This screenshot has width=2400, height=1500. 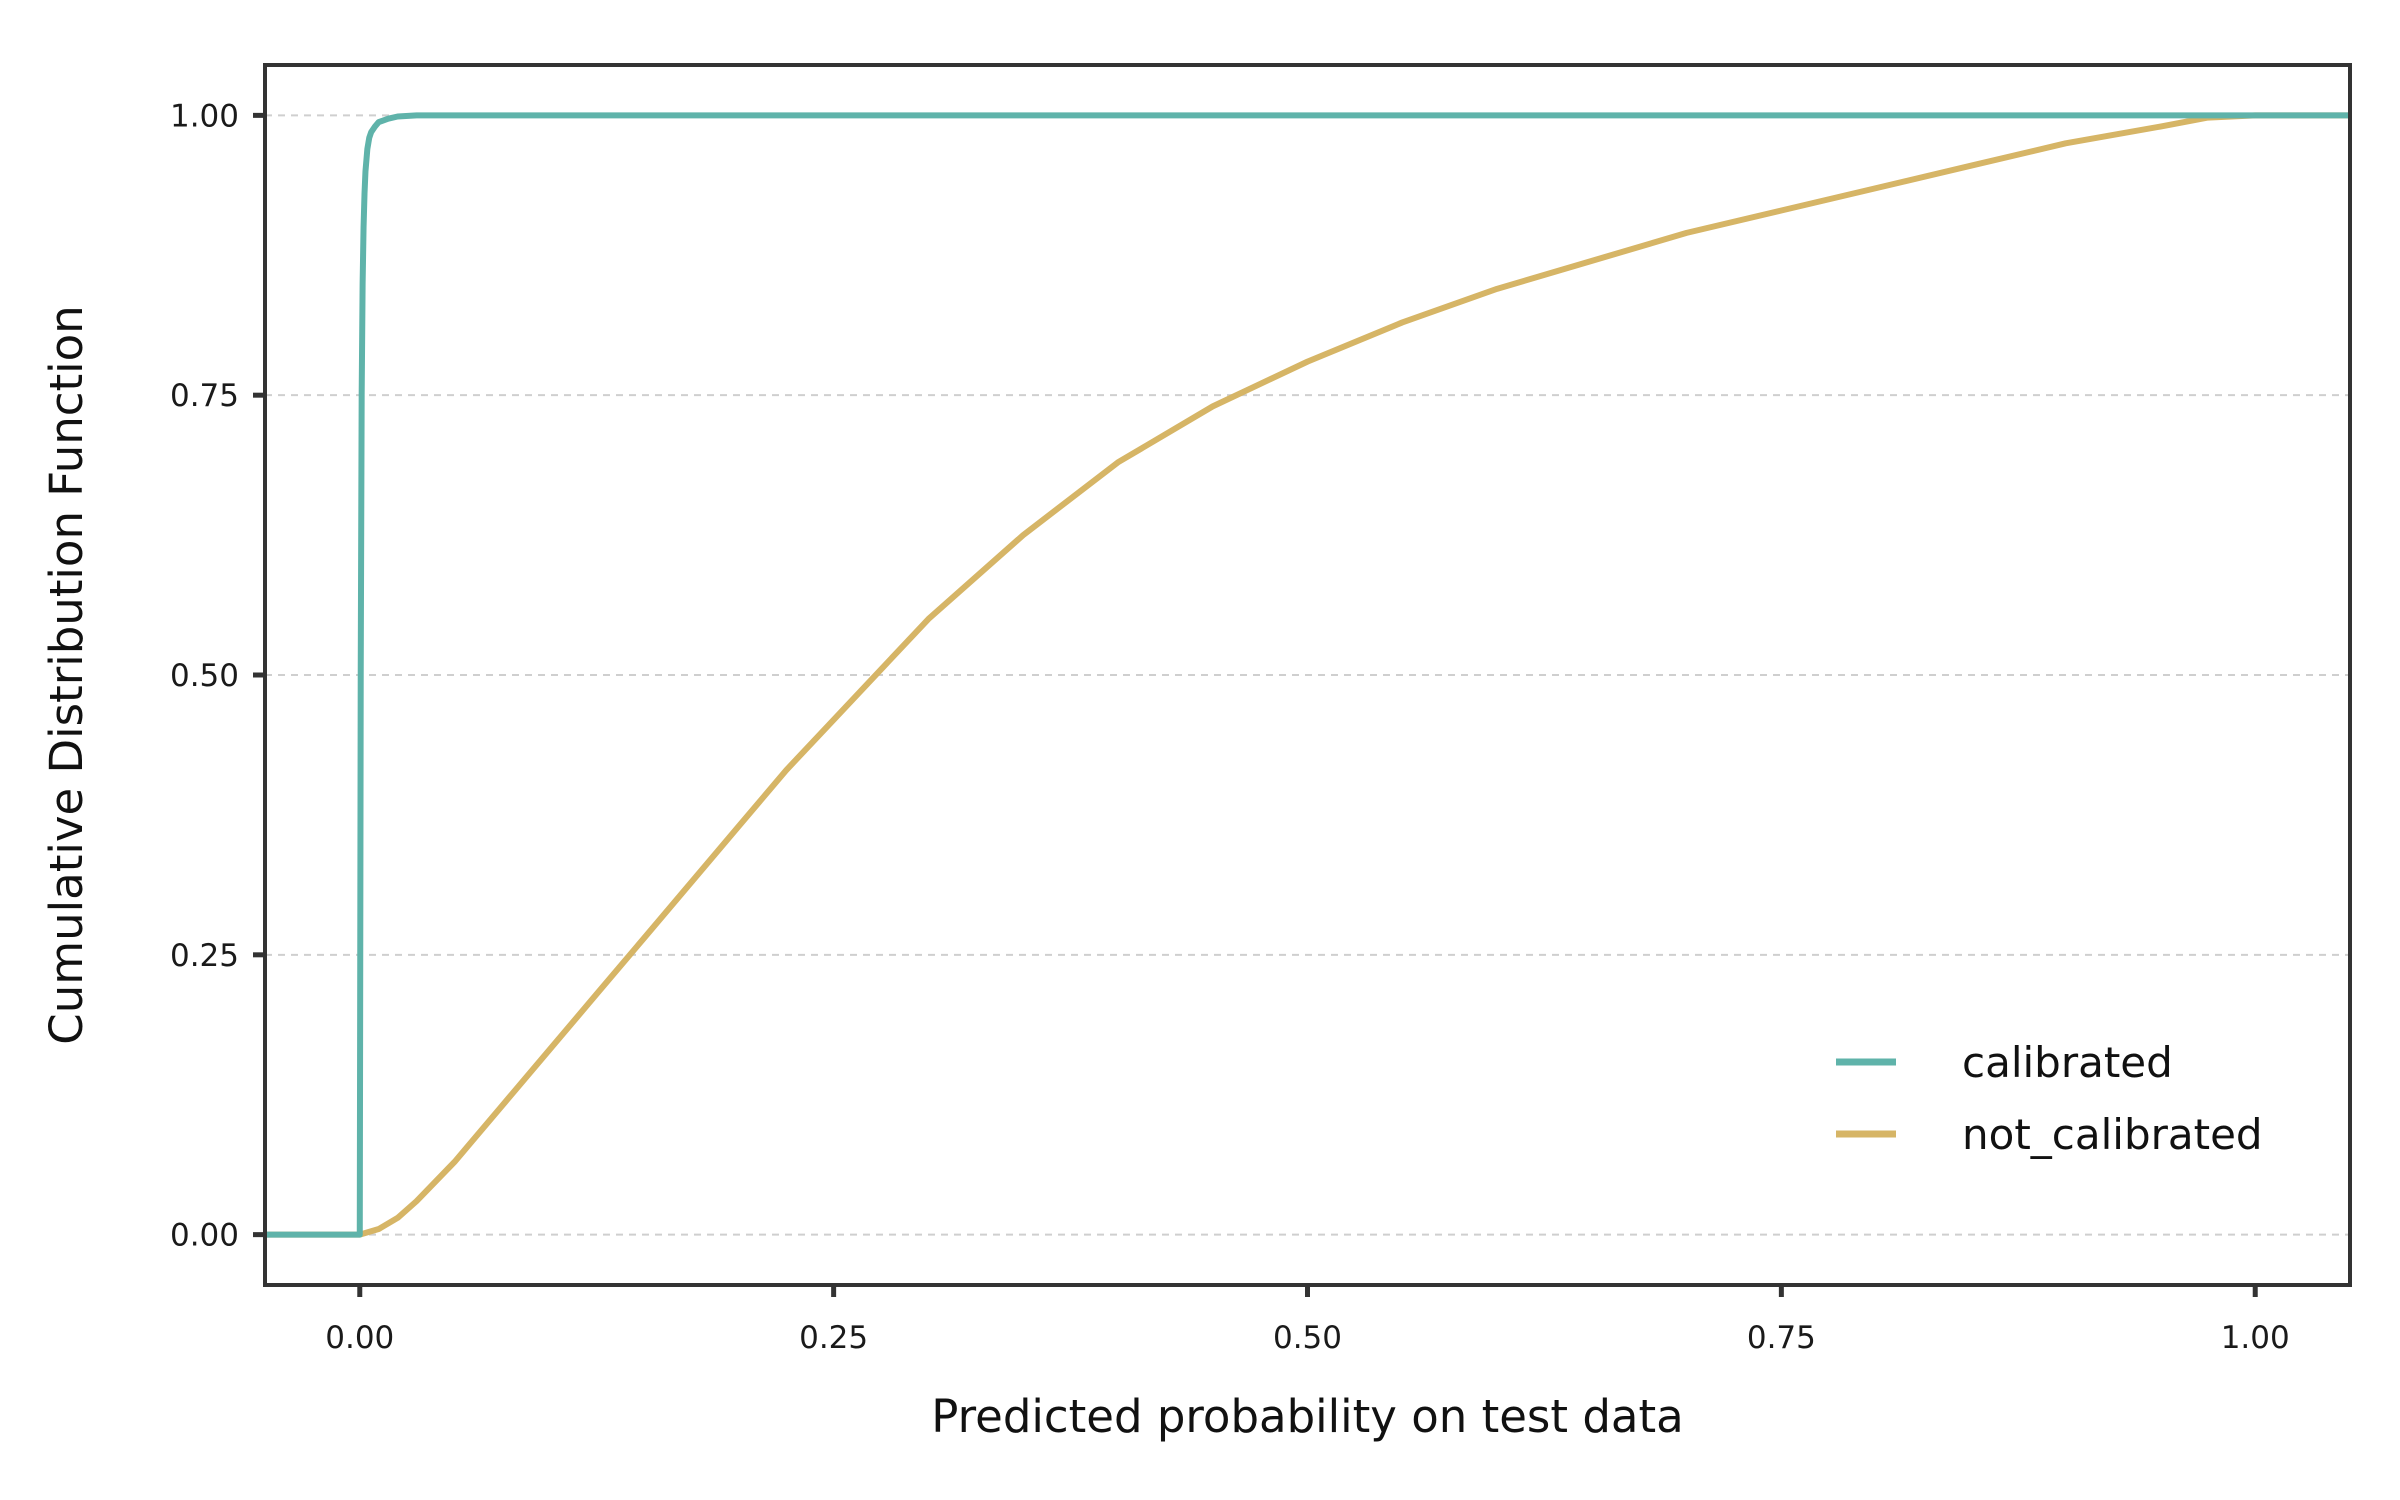 I want to click on x-tick-label-1: 0.25, so click(x=833, y=1338).